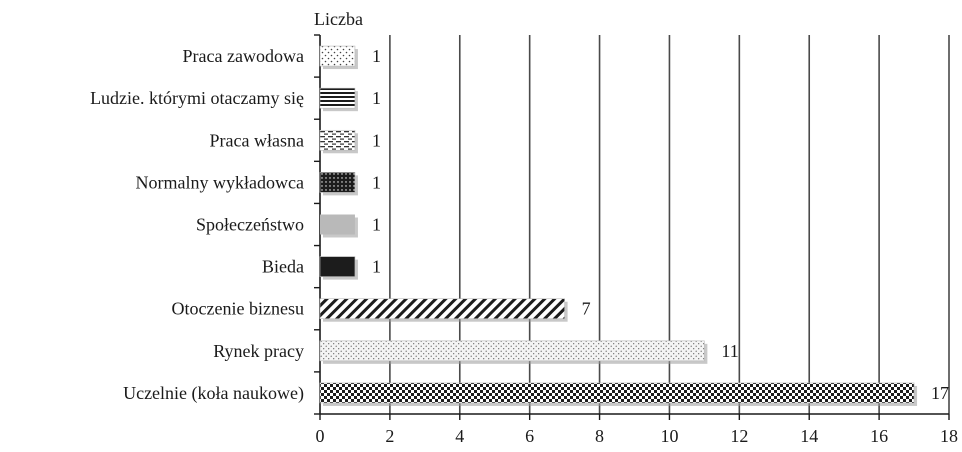 The height and width of the screenshot is (452, 962). I want to click on x-tick-label: 12, so click(739, 436).